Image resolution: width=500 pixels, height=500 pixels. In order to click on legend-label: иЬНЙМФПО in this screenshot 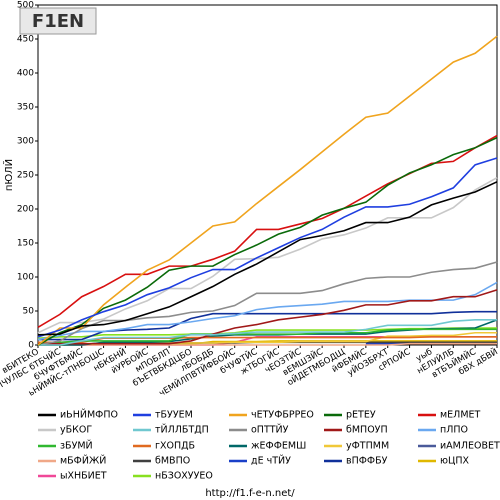, I will do `click(89, 415)`.